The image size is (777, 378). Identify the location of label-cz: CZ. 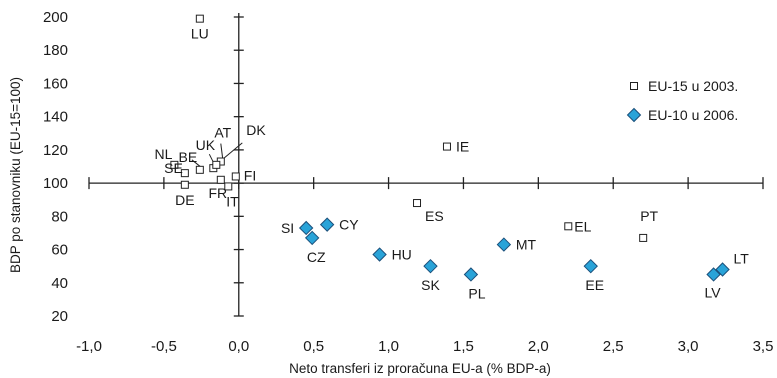
(316, 257).